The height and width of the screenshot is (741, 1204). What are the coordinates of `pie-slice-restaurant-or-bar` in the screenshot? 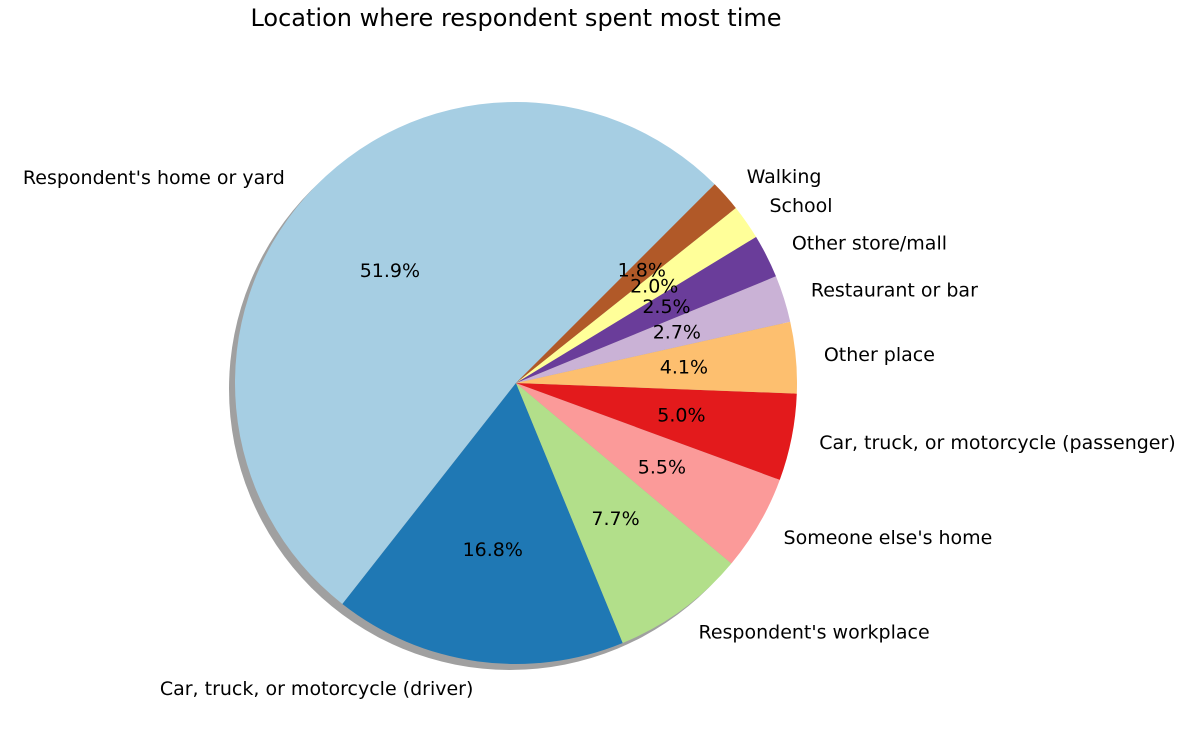 It's located at (653, 329).